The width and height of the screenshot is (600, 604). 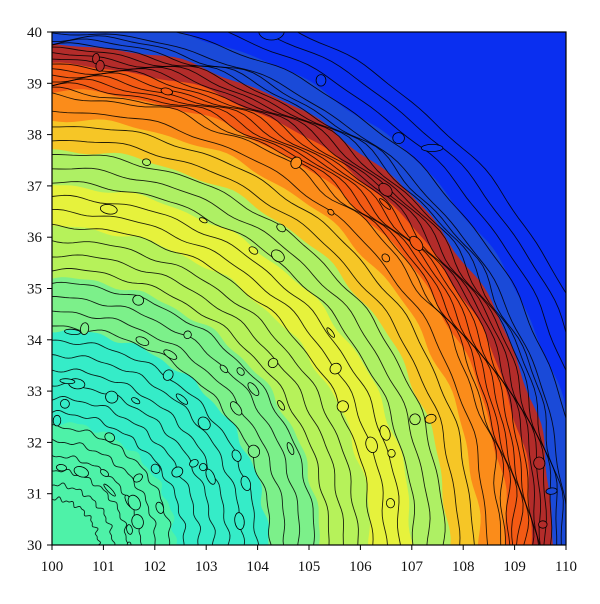 What do you see at coordinates (514, 567) in the screenshot?
I see `x-tick-label: 109` at bounding box center [514, 567].